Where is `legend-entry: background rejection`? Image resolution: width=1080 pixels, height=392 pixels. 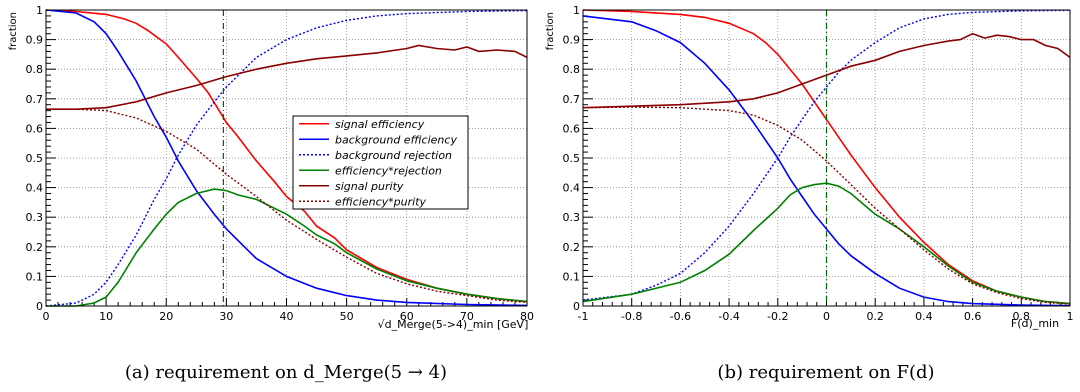 legend-entry: background rejection is located at coordinates (393, 155).